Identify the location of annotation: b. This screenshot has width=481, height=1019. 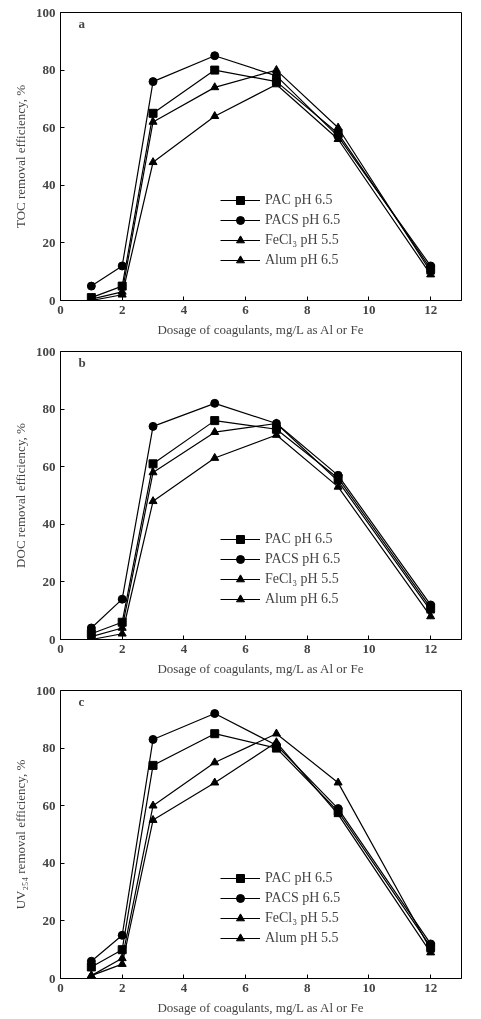
(82, 362).